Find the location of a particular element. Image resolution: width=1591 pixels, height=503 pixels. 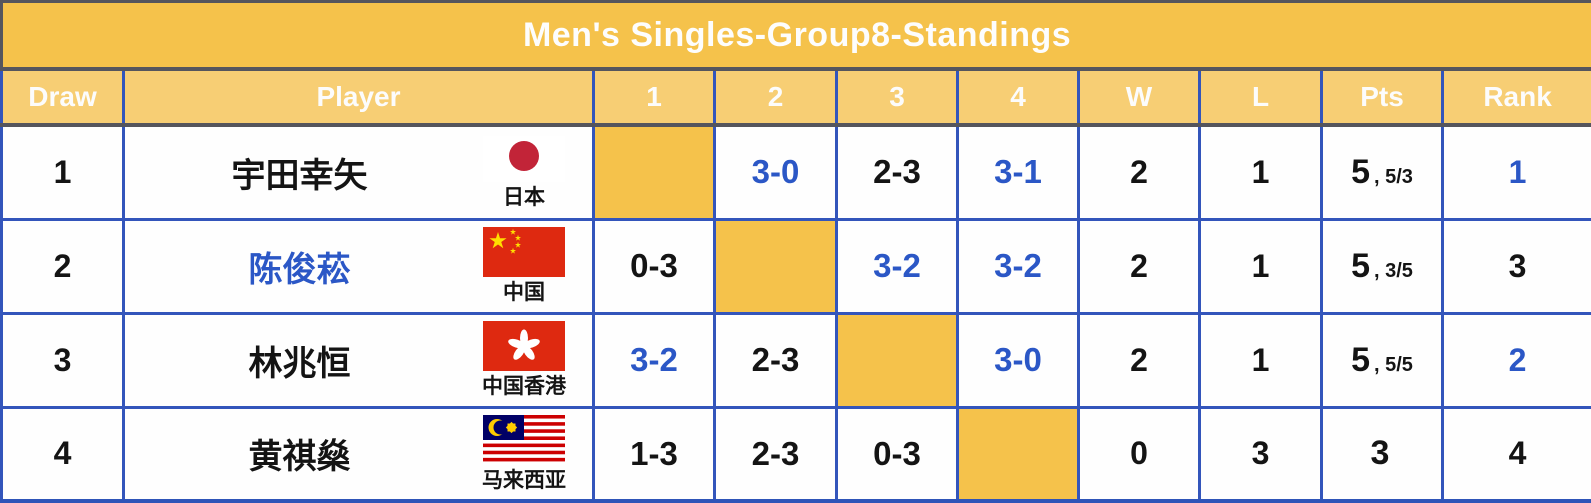

player-cell: 林兆恒 中国香港 is located at coordinates (359, 360).